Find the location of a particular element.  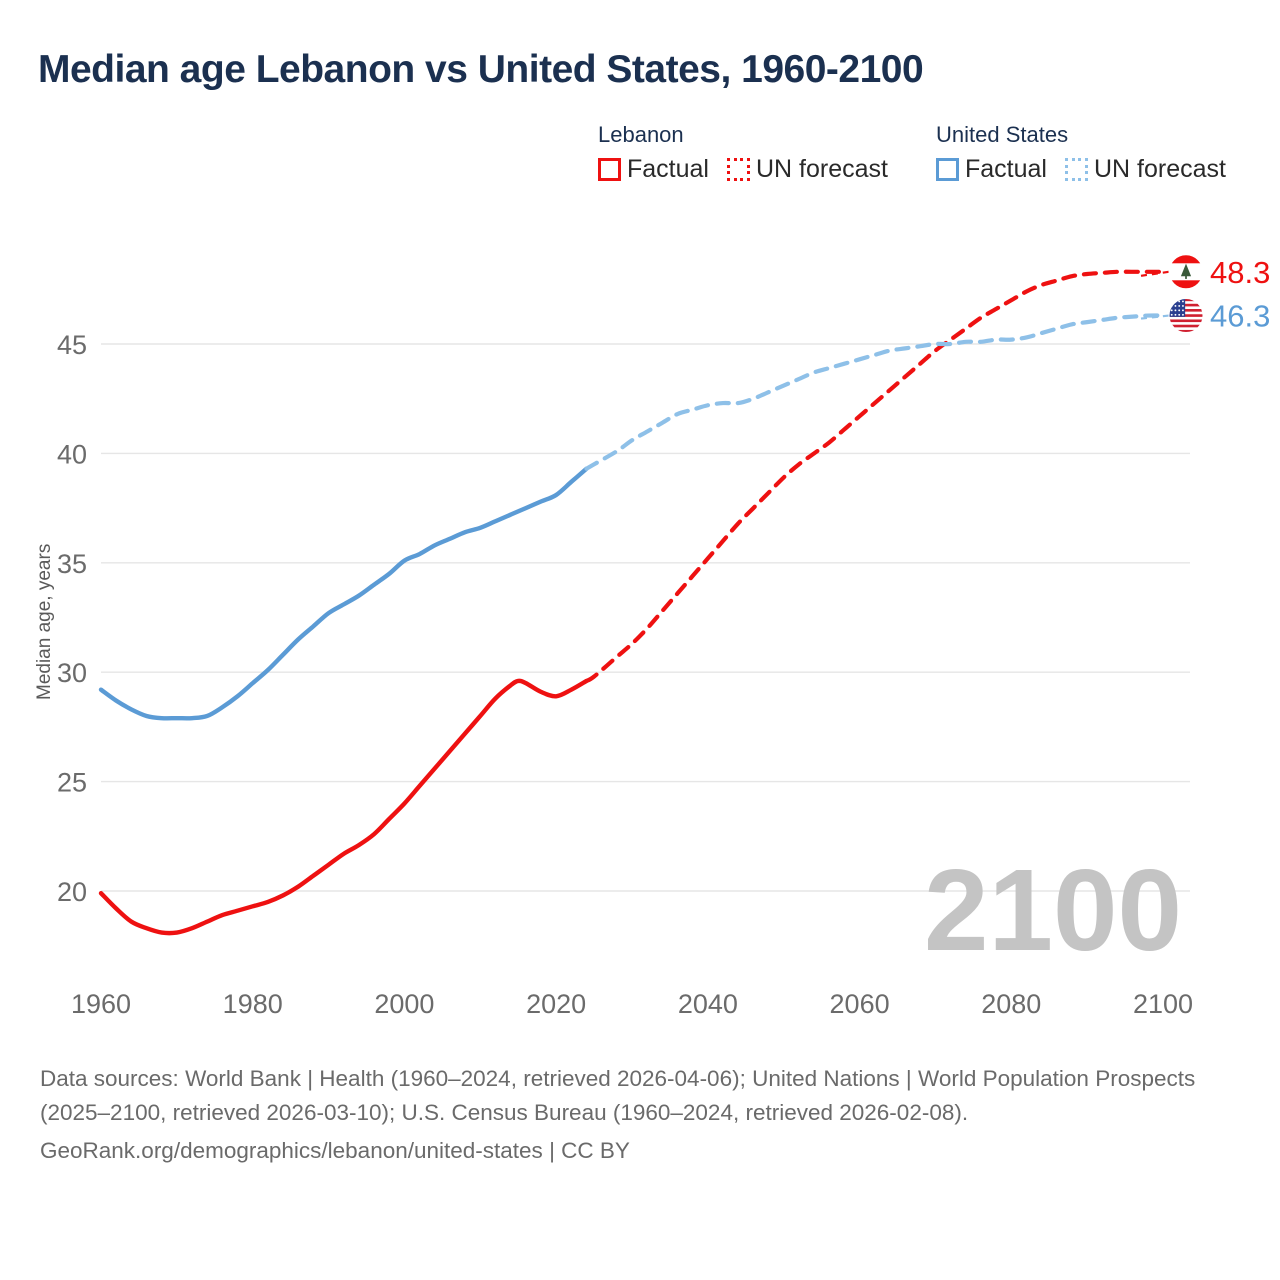

legend-label-lebanon-forecast: UN forecast is located at coordinates (821, 169).